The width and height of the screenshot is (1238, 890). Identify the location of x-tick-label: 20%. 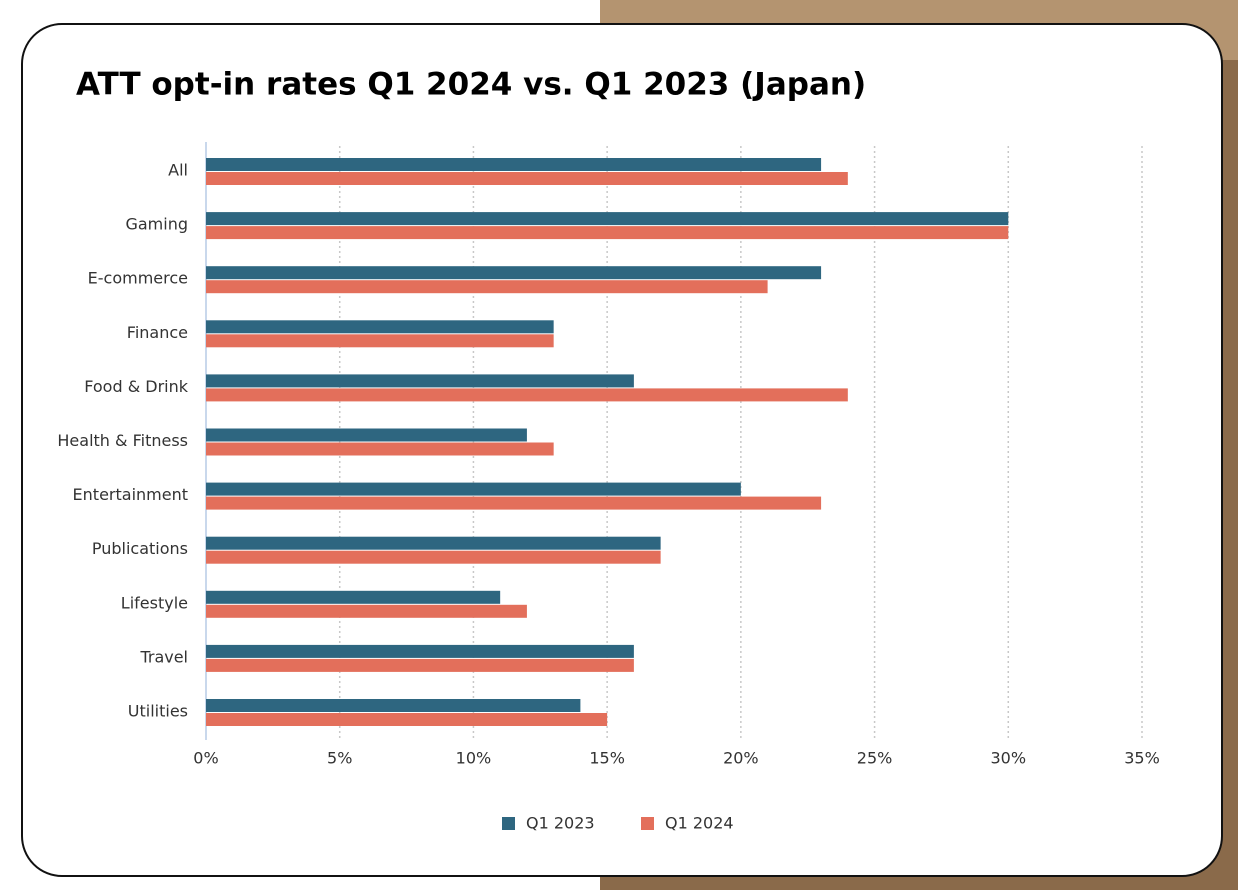
(741, 758).